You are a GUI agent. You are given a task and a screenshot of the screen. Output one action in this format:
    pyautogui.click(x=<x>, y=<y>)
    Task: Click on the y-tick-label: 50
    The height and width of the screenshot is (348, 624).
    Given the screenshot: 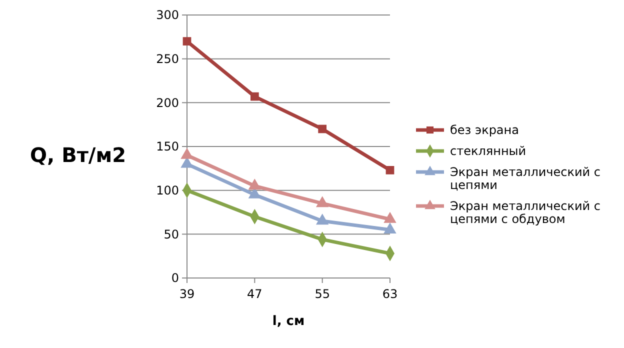 What is the action you would take?
    pyautogui.click(x=171, y=234)
    